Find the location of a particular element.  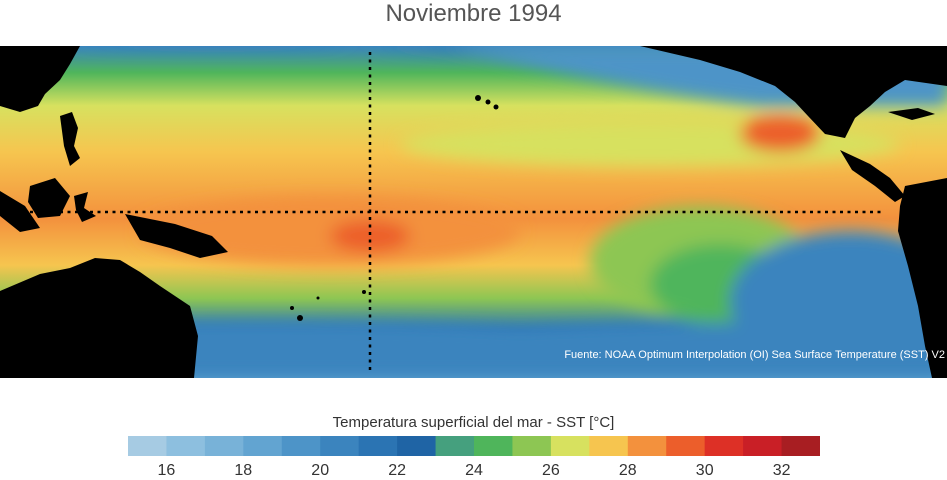

map-title: Noviembre 1994 is located at coordinates (473, 13).